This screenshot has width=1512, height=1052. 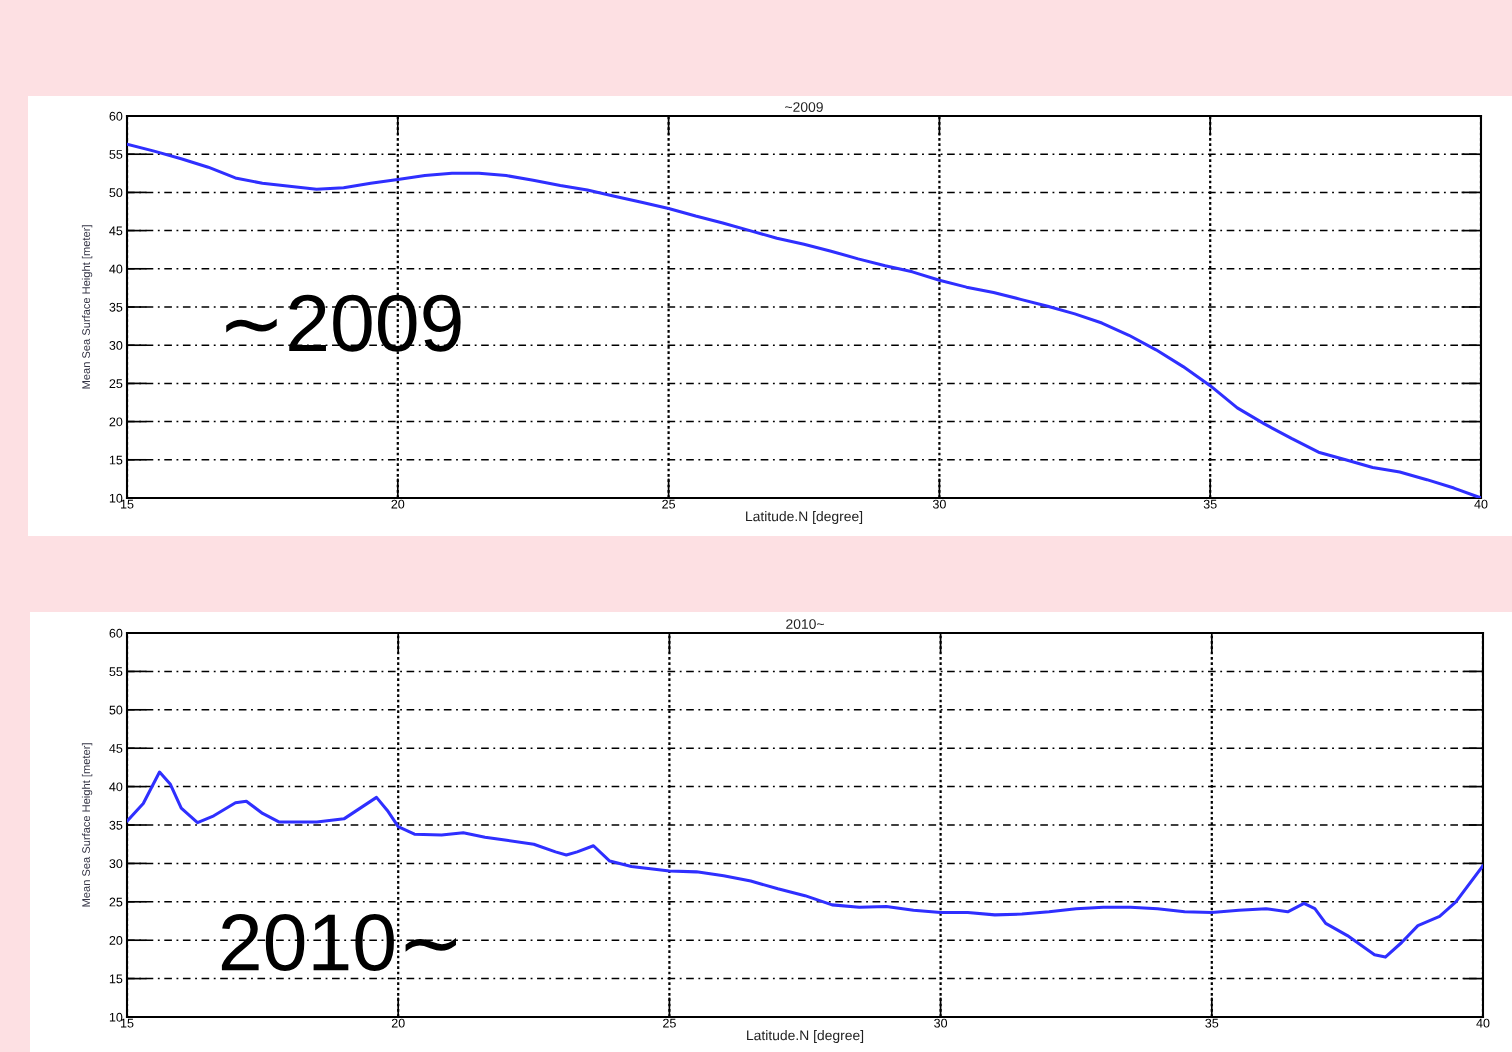 I want to click on annotation: 2010∼, so click(x=339, y=942).